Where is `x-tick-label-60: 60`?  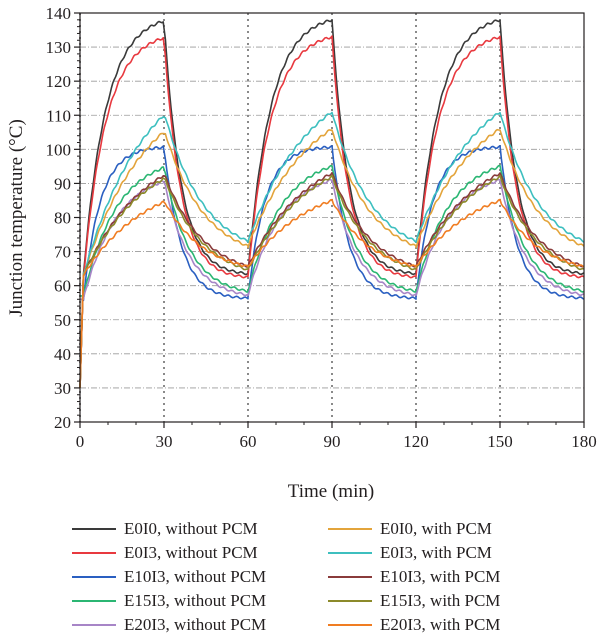
x-tick-label-60: 60 is located at coordinates (248, 441).